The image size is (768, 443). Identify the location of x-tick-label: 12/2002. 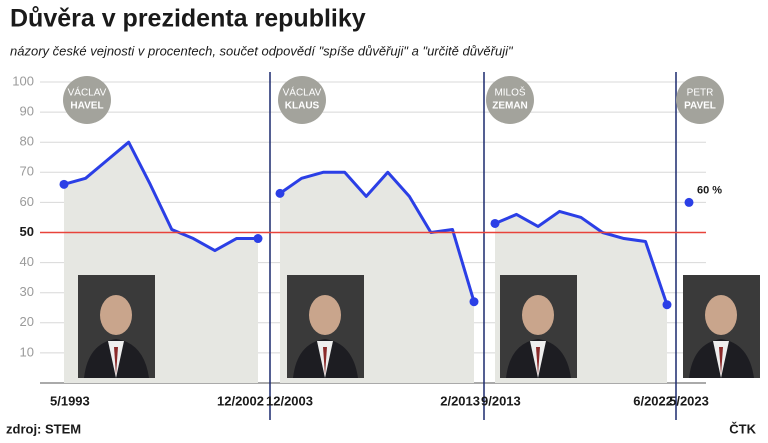
(240, 400).